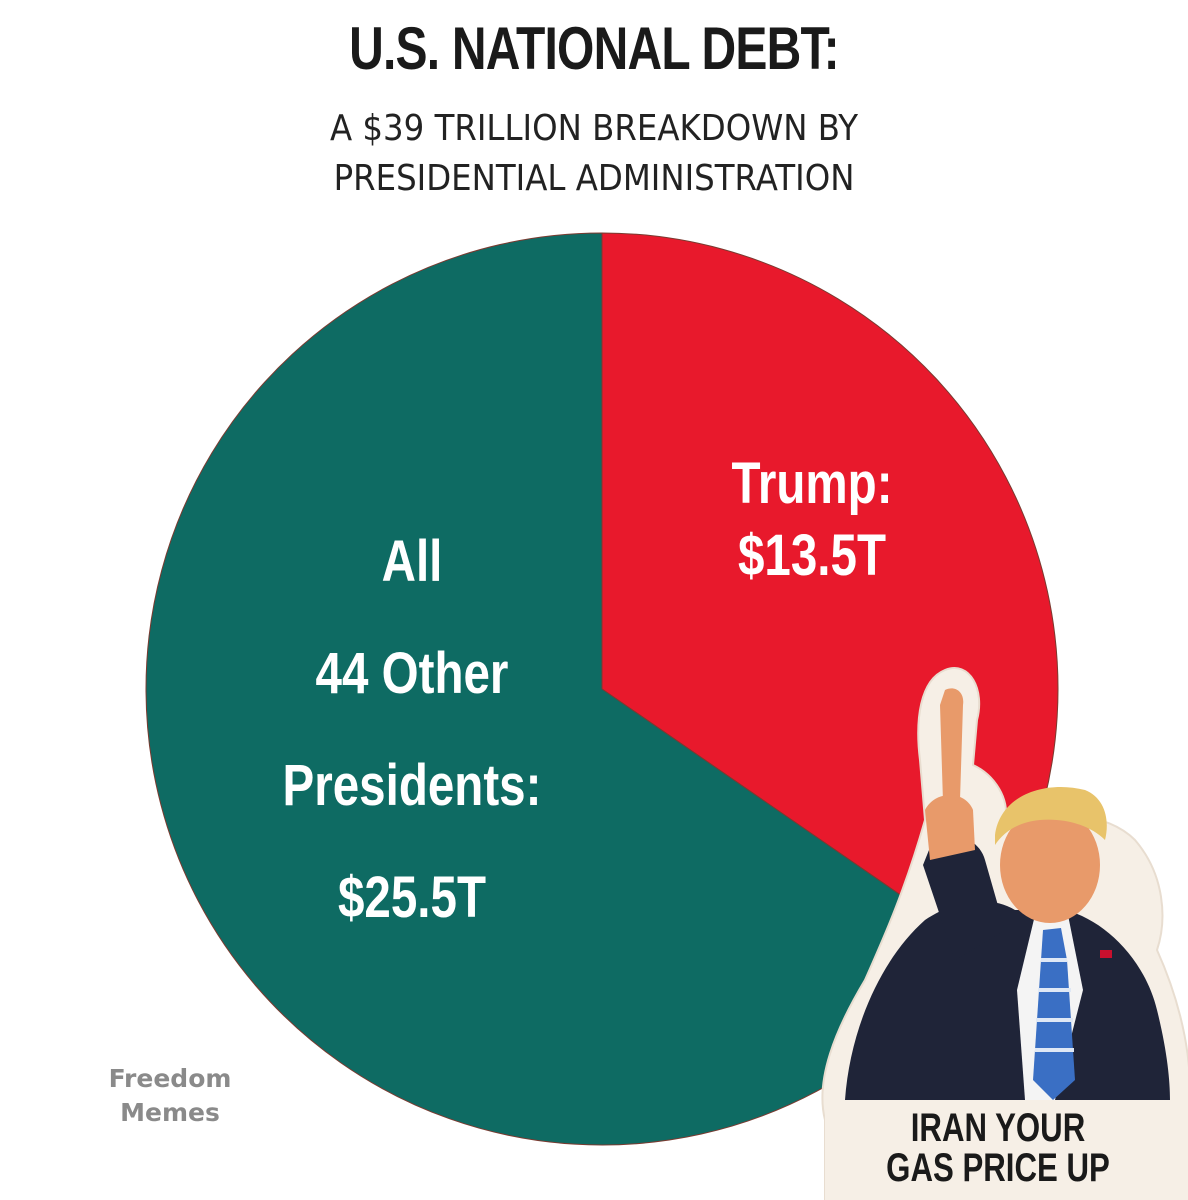 Image resolution: width=1188 pixels, height=1200 pixels. I want to click on pointing-figure-icon, so click(1004, 933).